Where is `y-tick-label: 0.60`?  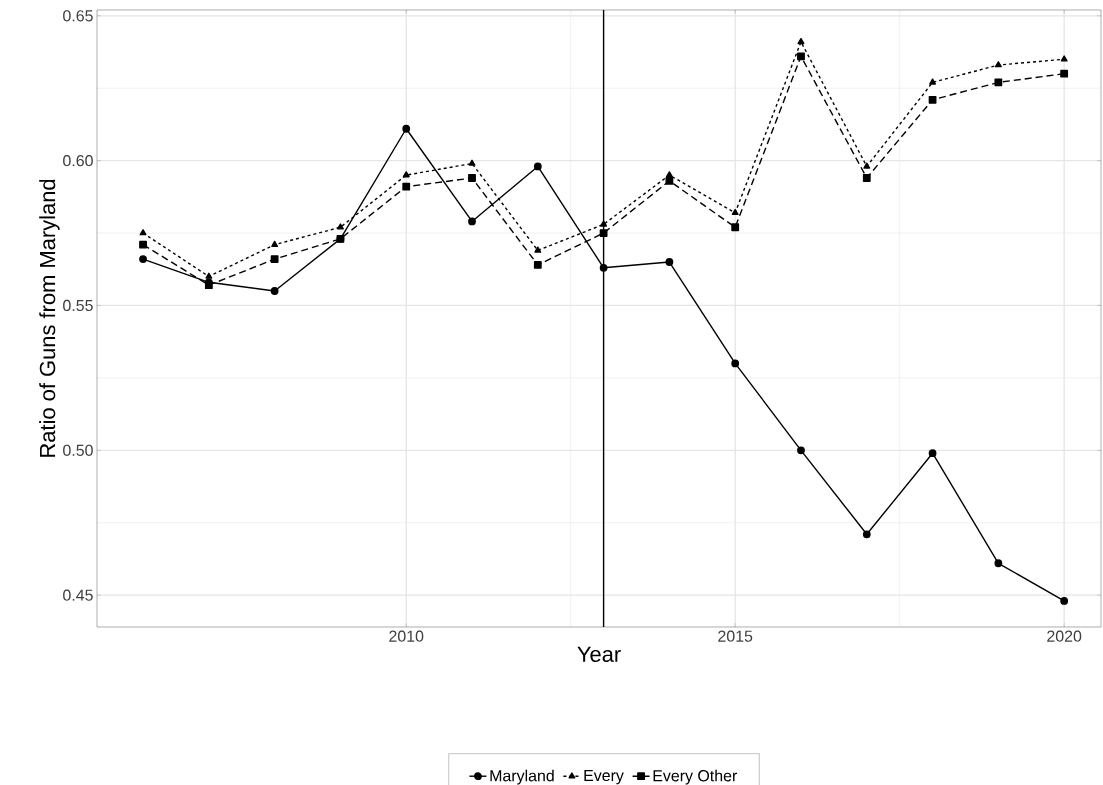 y-tick-label: 0.60 is located at coordinates (78, 160).